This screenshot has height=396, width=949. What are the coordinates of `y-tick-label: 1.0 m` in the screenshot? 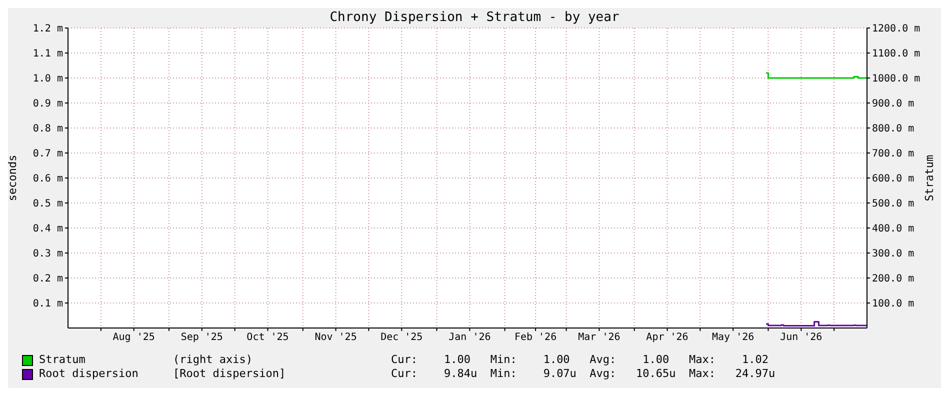 It's located at (47, 79).